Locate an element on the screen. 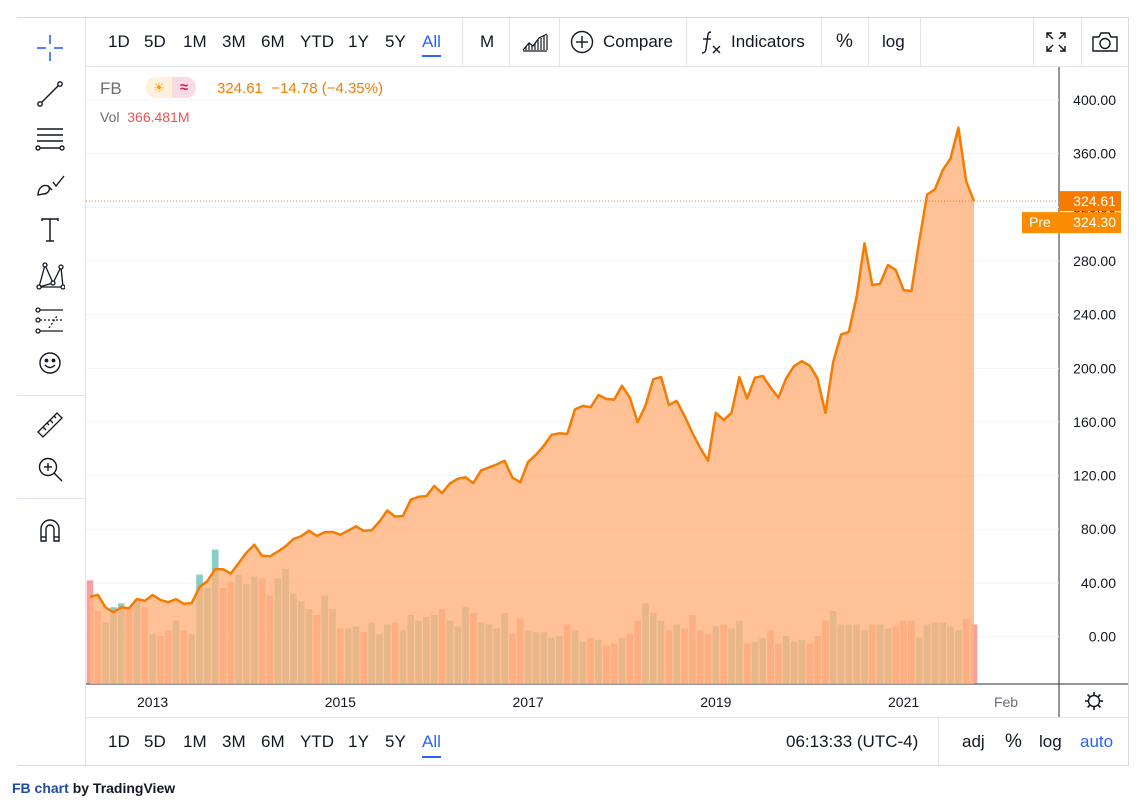 This screenshot has height=811, width=1141. camera-icon is located at coordinates (1105, 42).